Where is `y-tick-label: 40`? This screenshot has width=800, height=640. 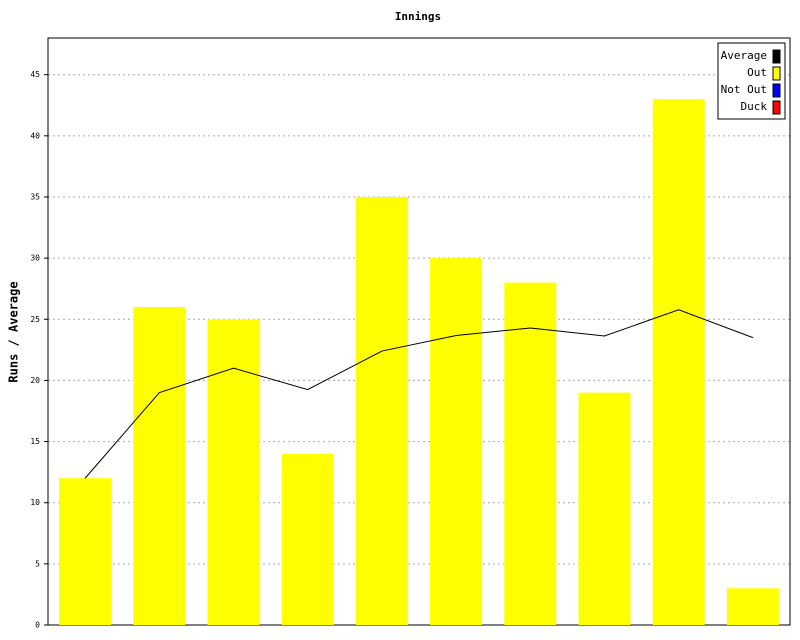
y-tick-label: 40 is located at coordinates (35, 135).